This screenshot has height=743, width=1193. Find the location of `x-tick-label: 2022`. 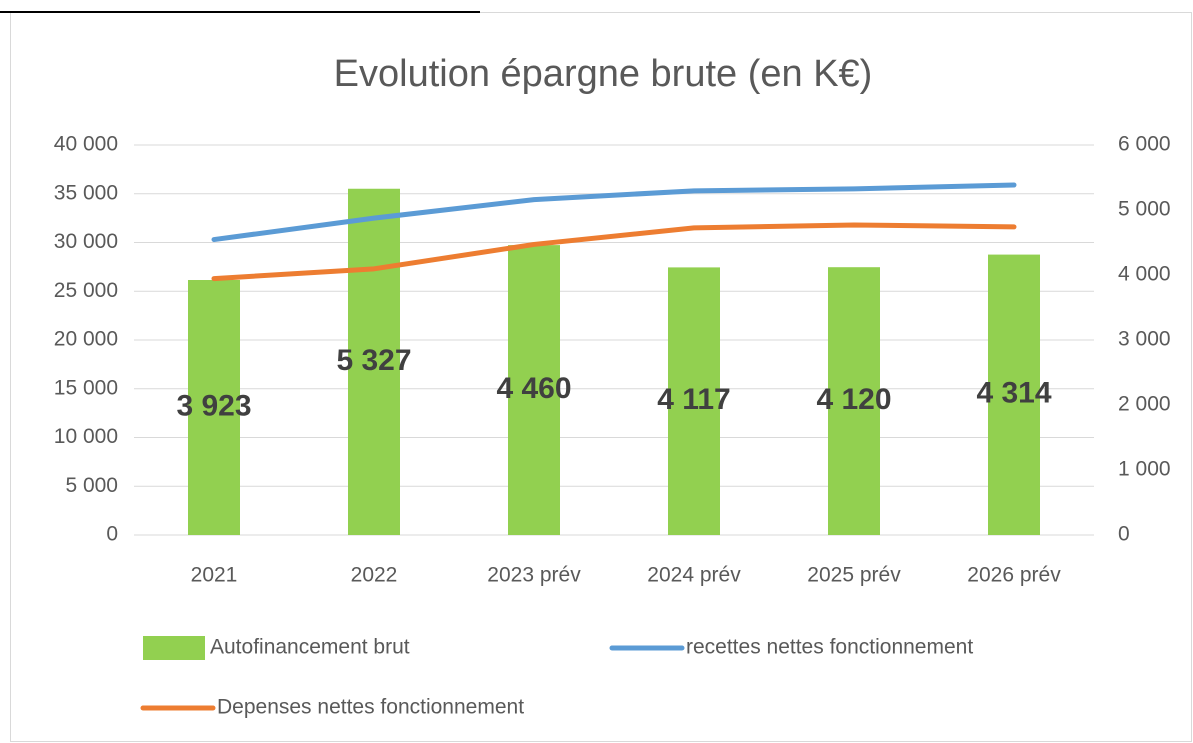

x-tick-label: 2022 is located at coordinates (374, 575).